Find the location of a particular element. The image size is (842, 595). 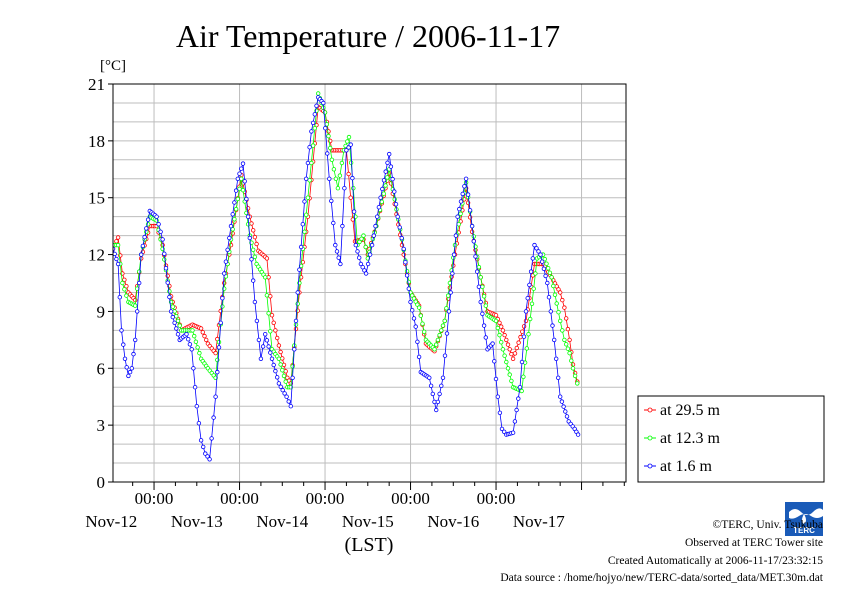

y-tick-label: 0 is located at coordinates (101, 482).